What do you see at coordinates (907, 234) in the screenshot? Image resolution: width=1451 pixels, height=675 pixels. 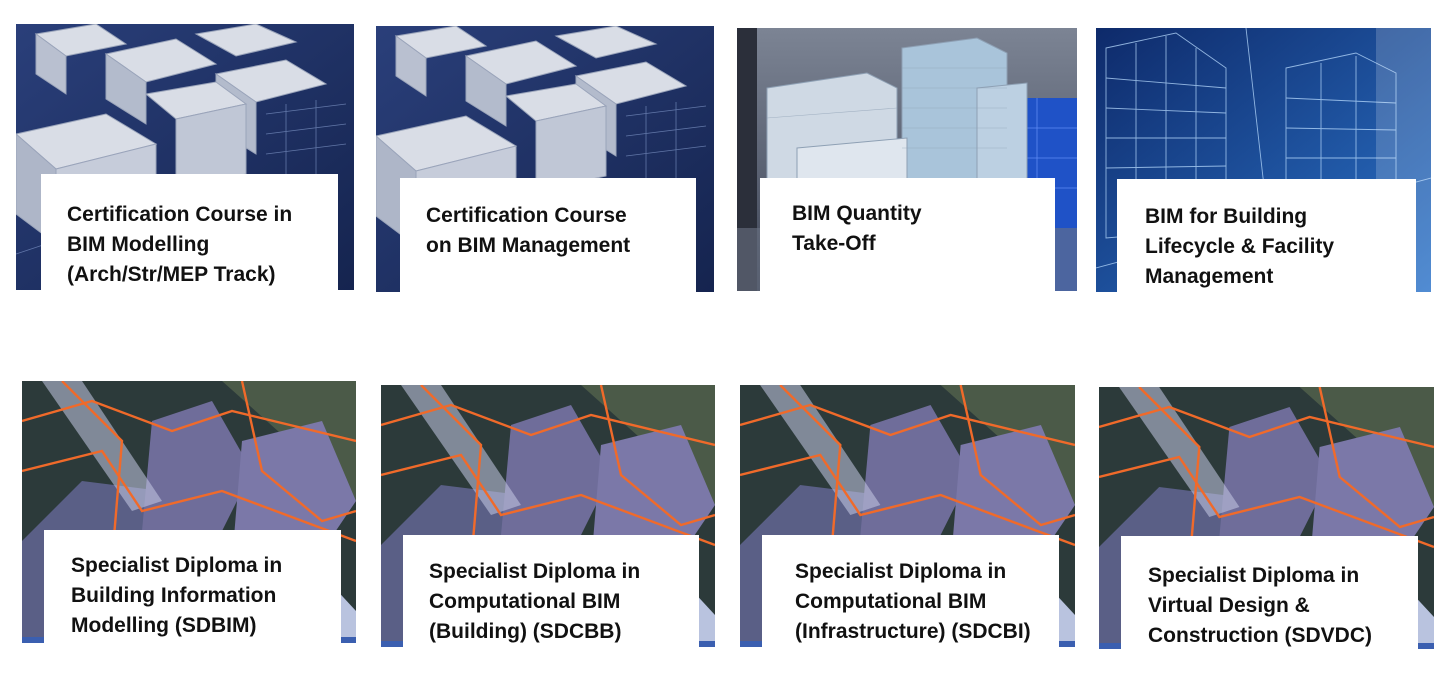 I see `course-card-label: BIM Quantity Take-Off` at bounding box center [907, 234].